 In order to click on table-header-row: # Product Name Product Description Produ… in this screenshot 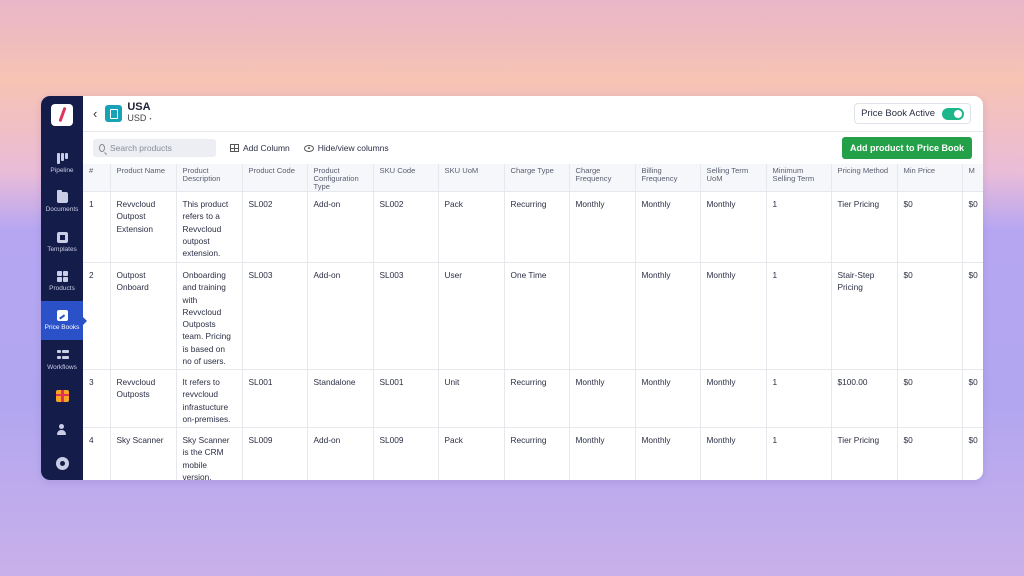, I will do `click(533, 178)`.